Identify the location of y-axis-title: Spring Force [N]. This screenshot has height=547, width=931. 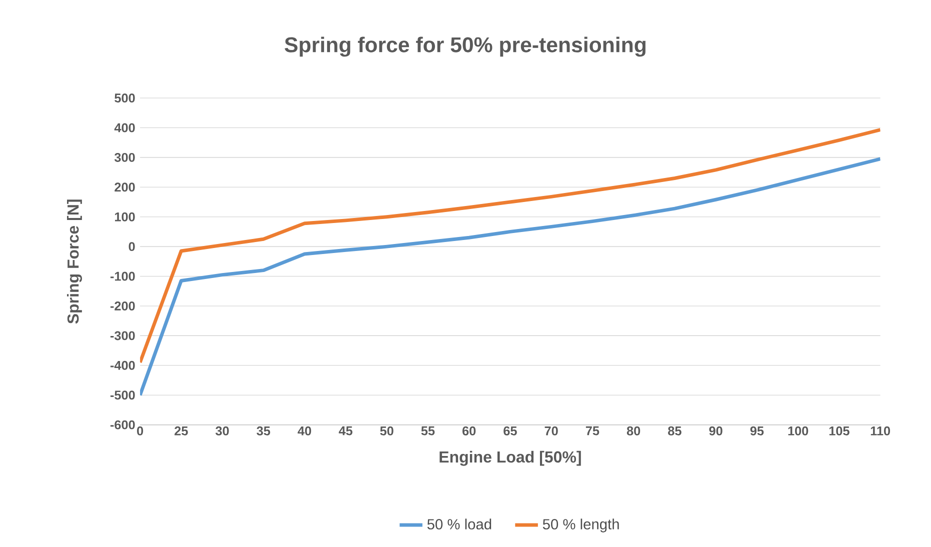
(74, 262).